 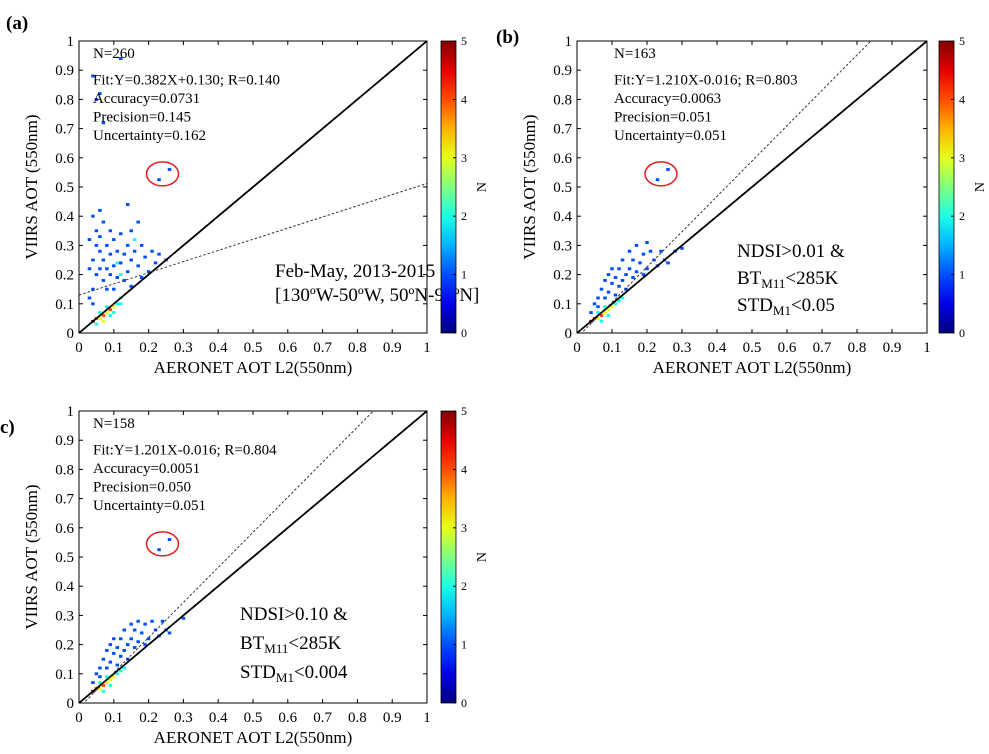 I want to click on stat-line: N=158, so click(x=114, y=424).